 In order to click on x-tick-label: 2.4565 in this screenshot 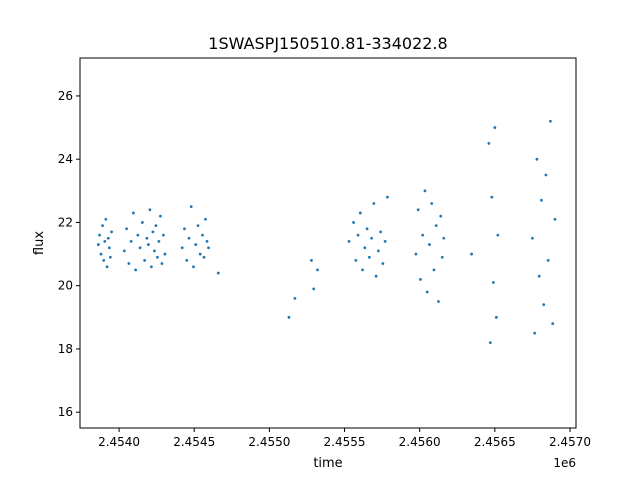, I will do `click(495, 442)`.